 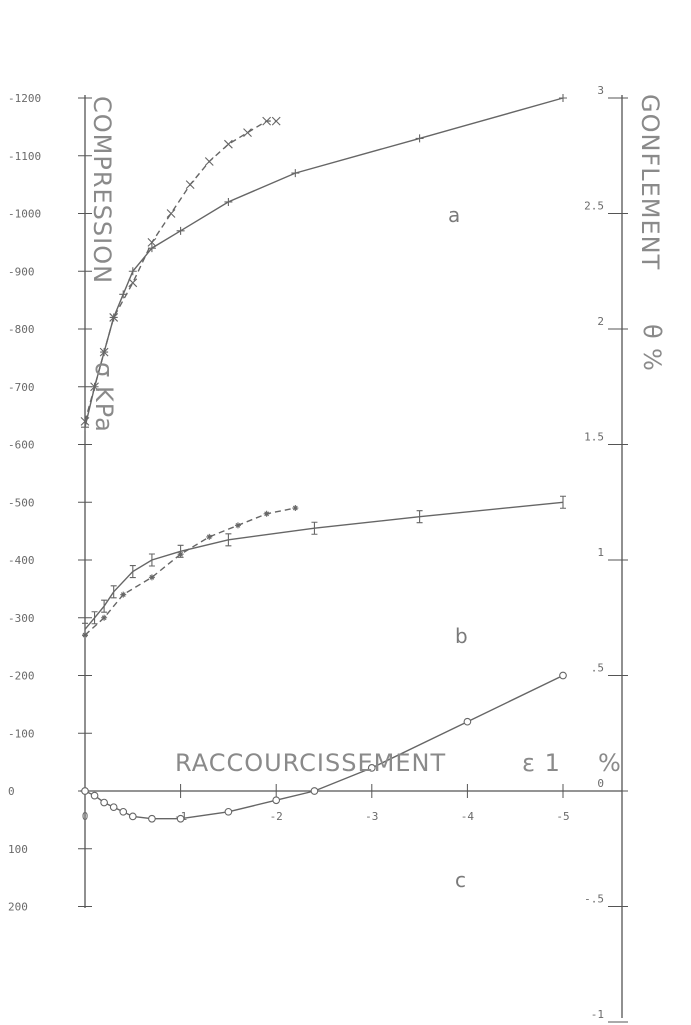 What do you see at coordinates (21, 329) in the screenshot?
I see `left-tick-label: -800` at bounding box center [21, 329].